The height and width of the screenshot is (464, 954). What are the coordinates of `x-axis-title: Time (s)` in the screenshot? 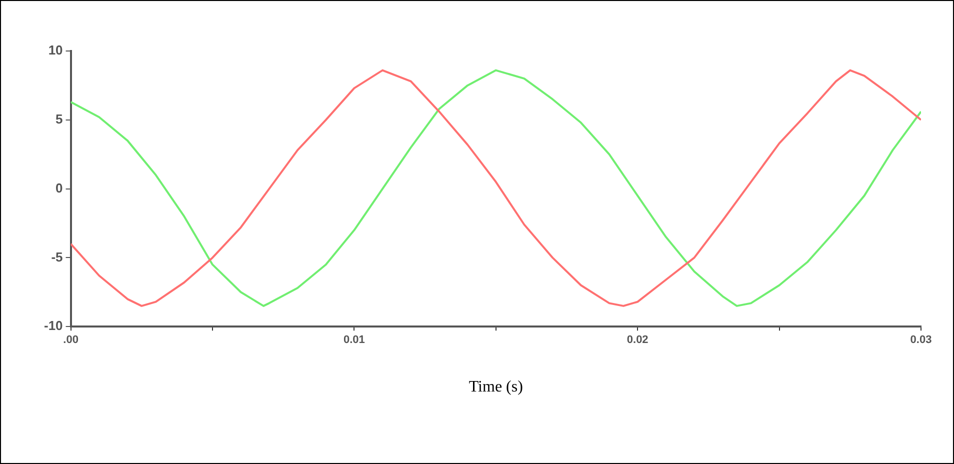 It's located at (495, 387).